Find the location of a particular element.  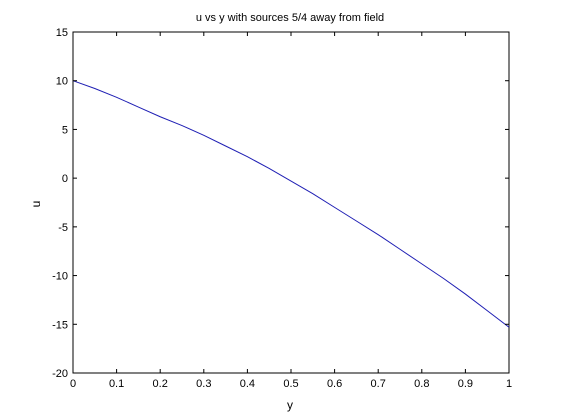

y-tick-label: -5 is located at coordinates (63, 228).